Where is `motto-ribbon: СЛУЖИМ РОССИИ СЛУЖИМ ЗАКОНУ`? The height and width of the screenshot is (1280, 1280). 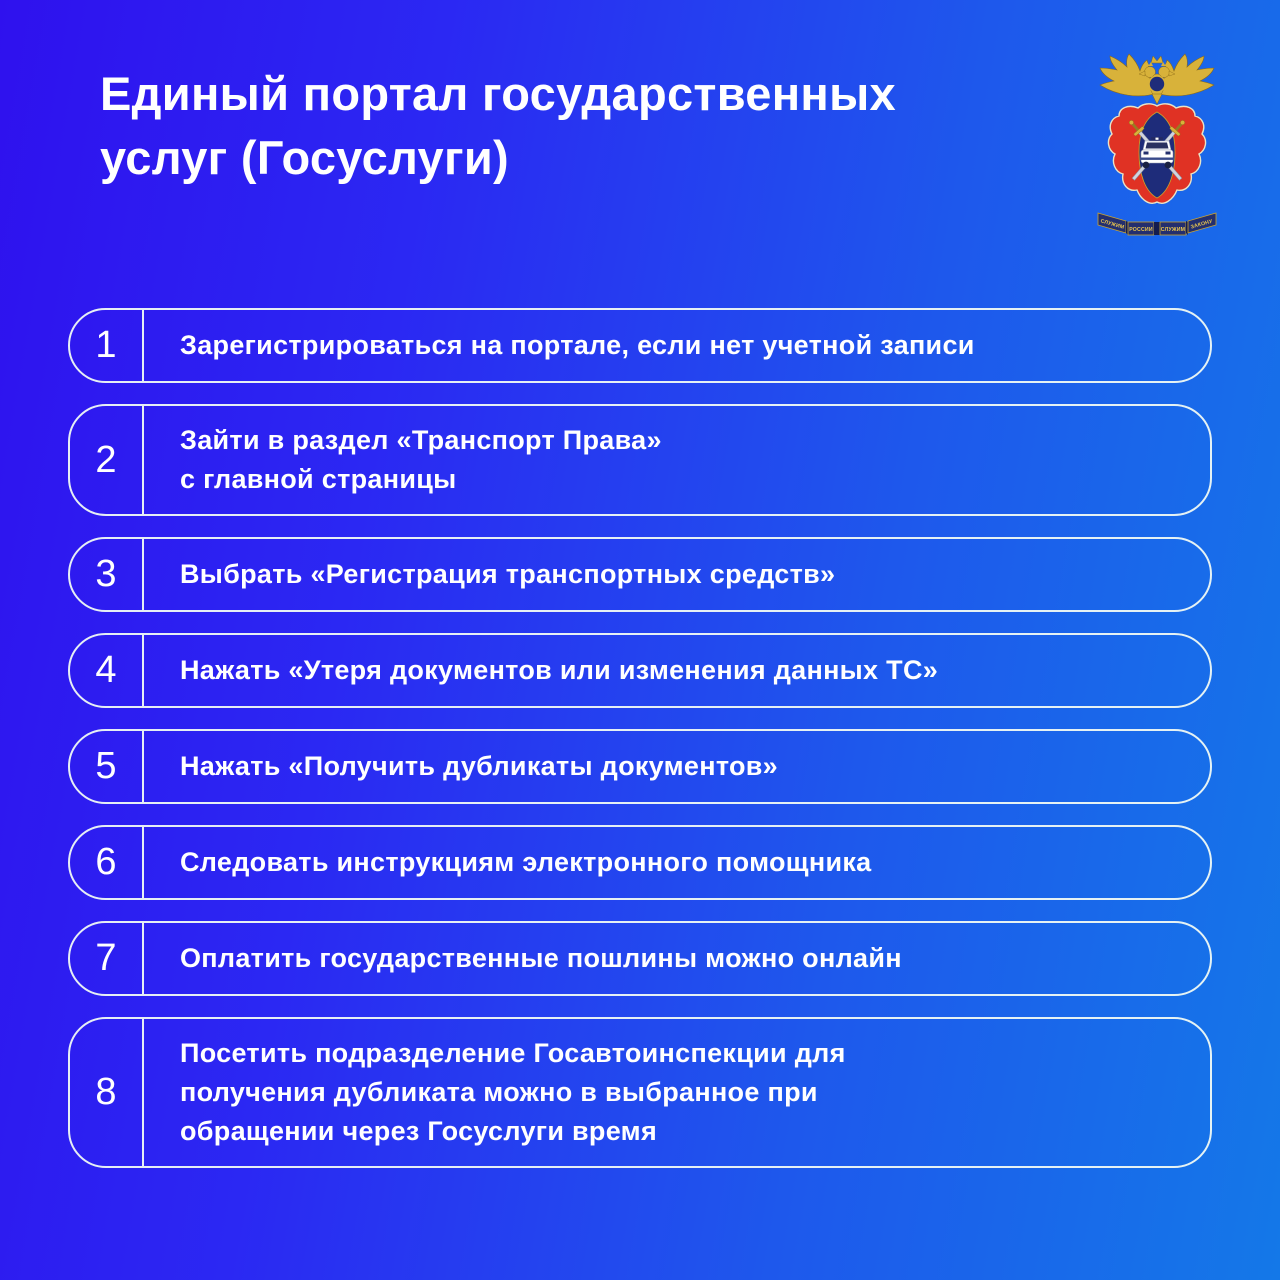 motto-ribbon: СЛУЖИМ РОССИИ СЛУЖИМ ЗАКОНУ is located at coordinates (1157, 224).